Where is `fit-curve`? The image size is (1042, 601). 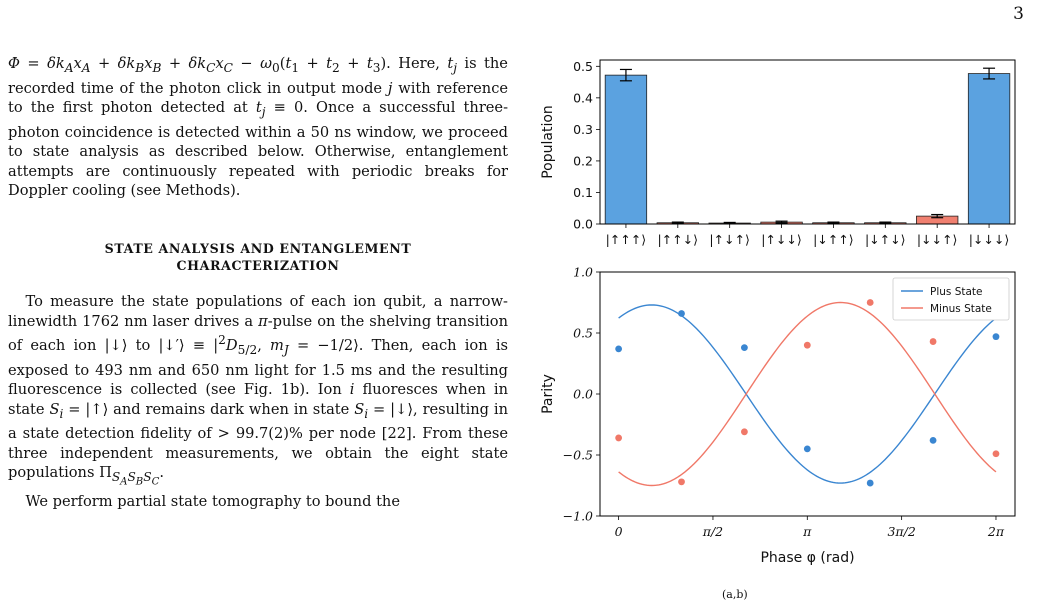 fit-curve is located at coordinates (807, 394).